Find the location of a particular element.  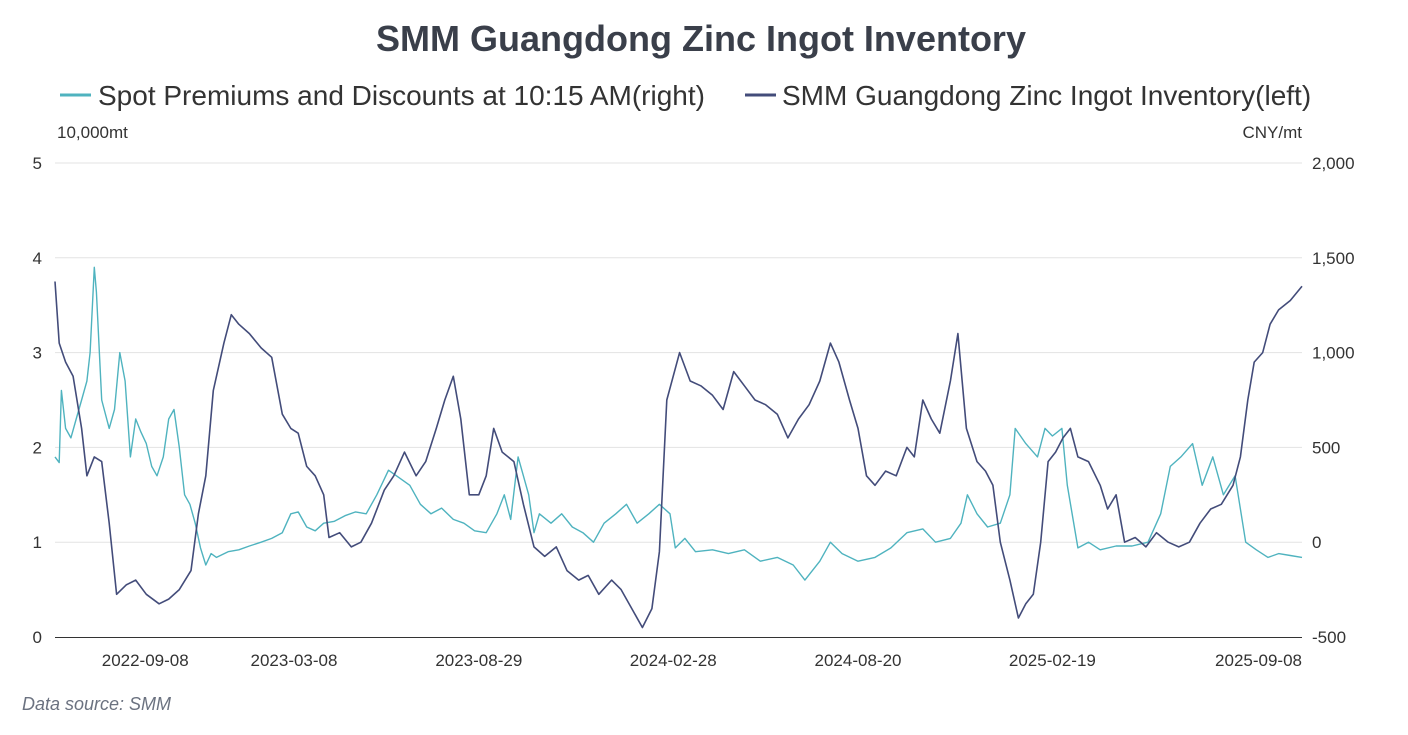

chart-title: SMM Guangdong Zinc Ingot Inventory is located at coordinates (701, 38).